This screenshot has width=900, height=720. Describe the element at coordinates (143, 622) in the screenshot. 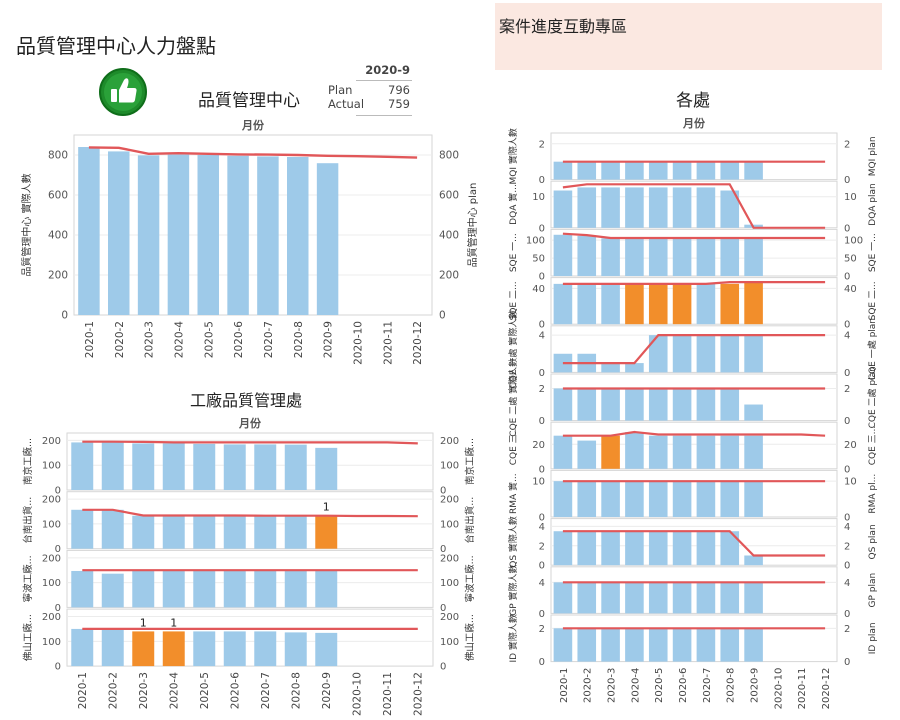

I see `data-label: 1` at that location.